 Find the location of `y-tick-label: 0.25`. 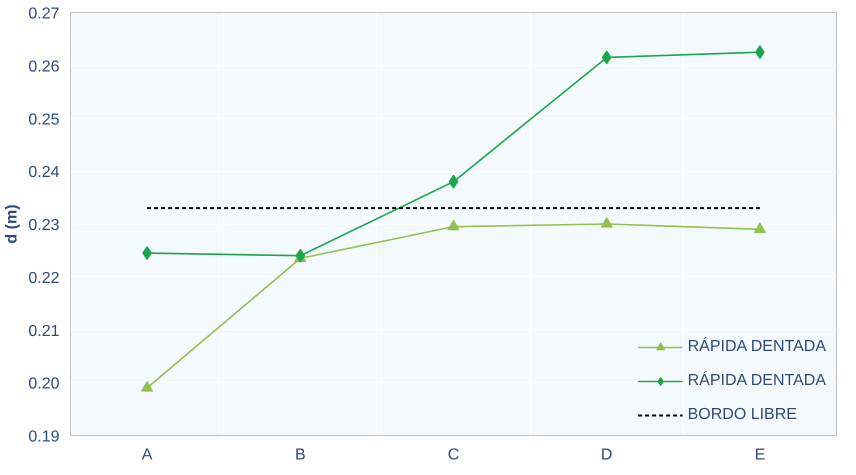

y-tick-label: 0.25 is located at coordinates (44, 119).